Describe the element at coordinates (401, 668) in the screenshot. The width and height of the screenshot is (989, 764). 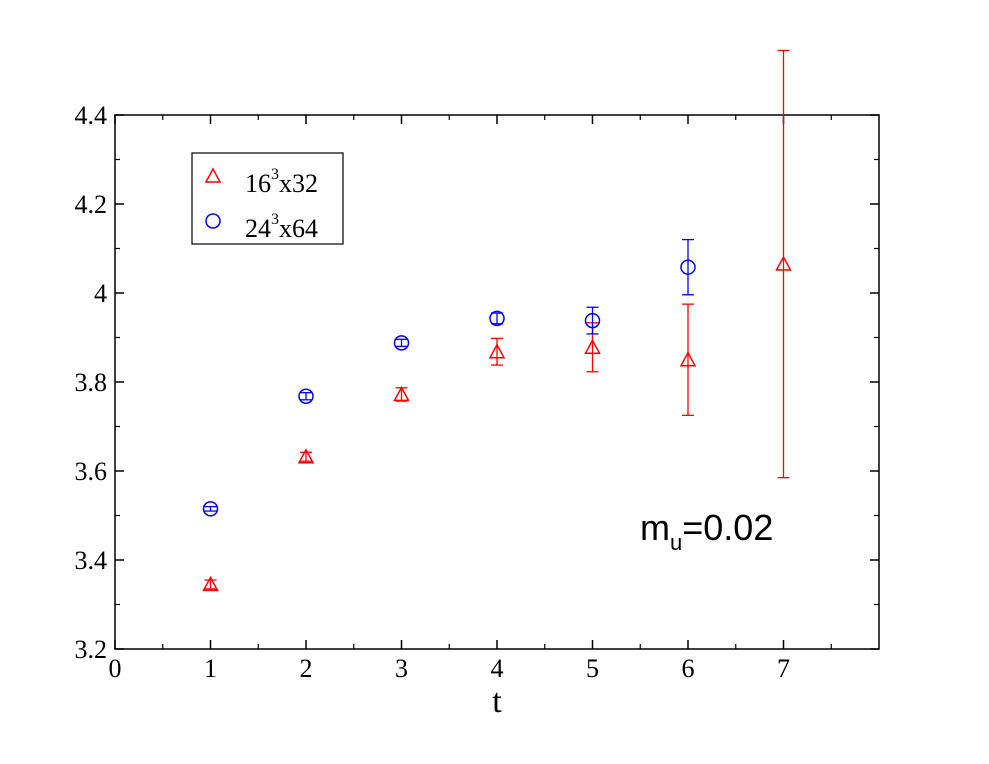
I see `x-tick-label: 3` at that location.